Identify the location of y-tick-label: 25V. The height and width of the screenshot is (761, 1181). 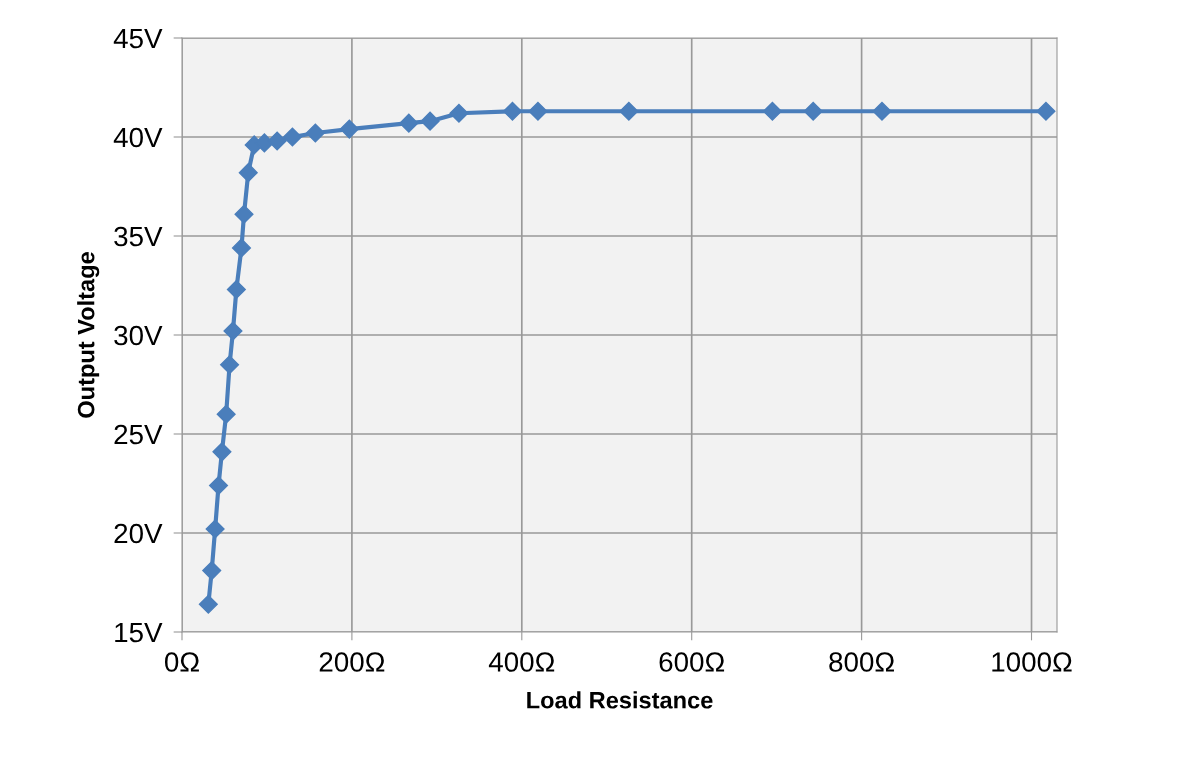
(138, 434).